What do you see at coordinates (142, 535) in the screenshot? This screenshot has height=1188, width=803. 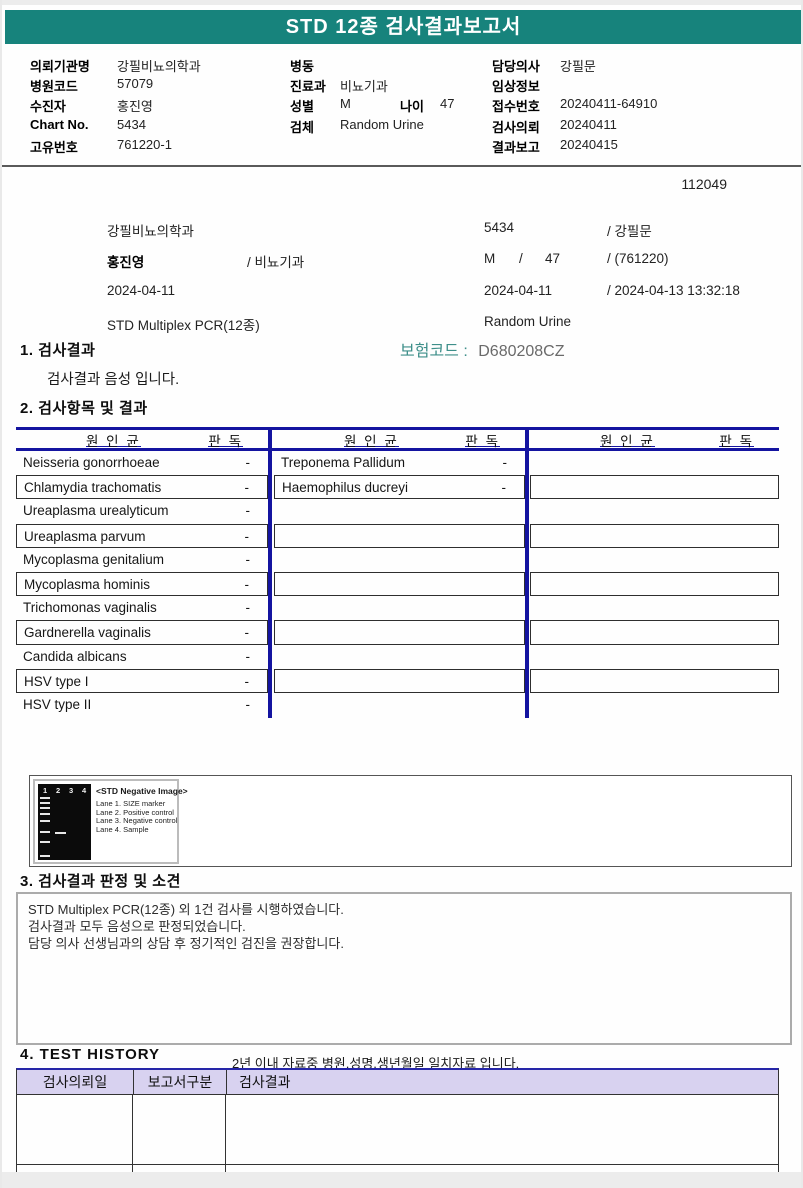 I see `table-row: Ureaplasma parvum -` at bounding box center [142, 535].